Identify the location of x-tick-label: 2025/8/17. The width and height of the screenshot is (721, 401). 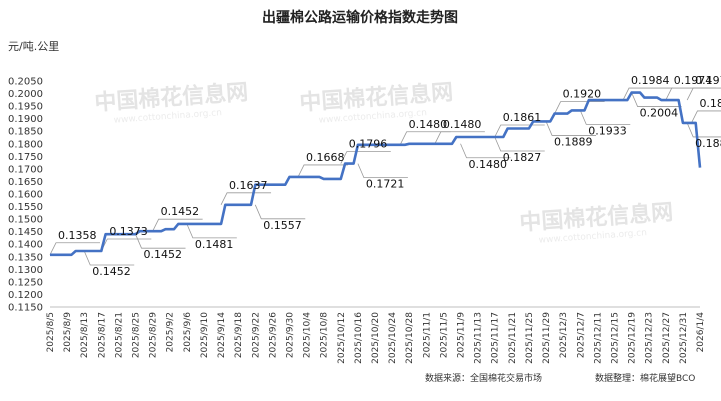
(102, 335).